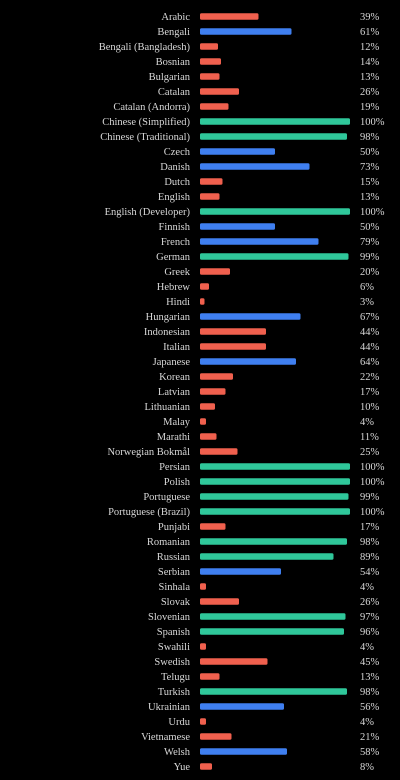 The width and height of the screenshot is (400, 780). I want to click on language-label: Spanish, so click(174, 632).